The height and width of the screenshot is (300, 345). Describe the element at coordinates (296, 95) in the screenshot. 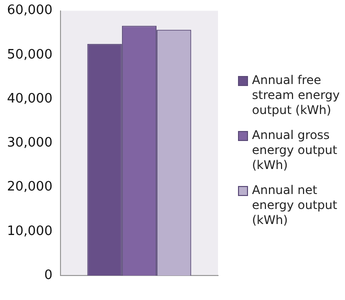

I see `legend-label: Annual free stream energy output (kWh)` at that location.